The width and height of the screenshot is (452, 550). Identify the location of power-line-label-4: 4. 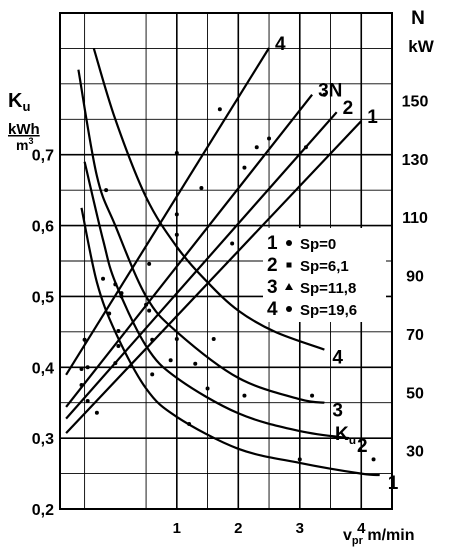
(280, 44).